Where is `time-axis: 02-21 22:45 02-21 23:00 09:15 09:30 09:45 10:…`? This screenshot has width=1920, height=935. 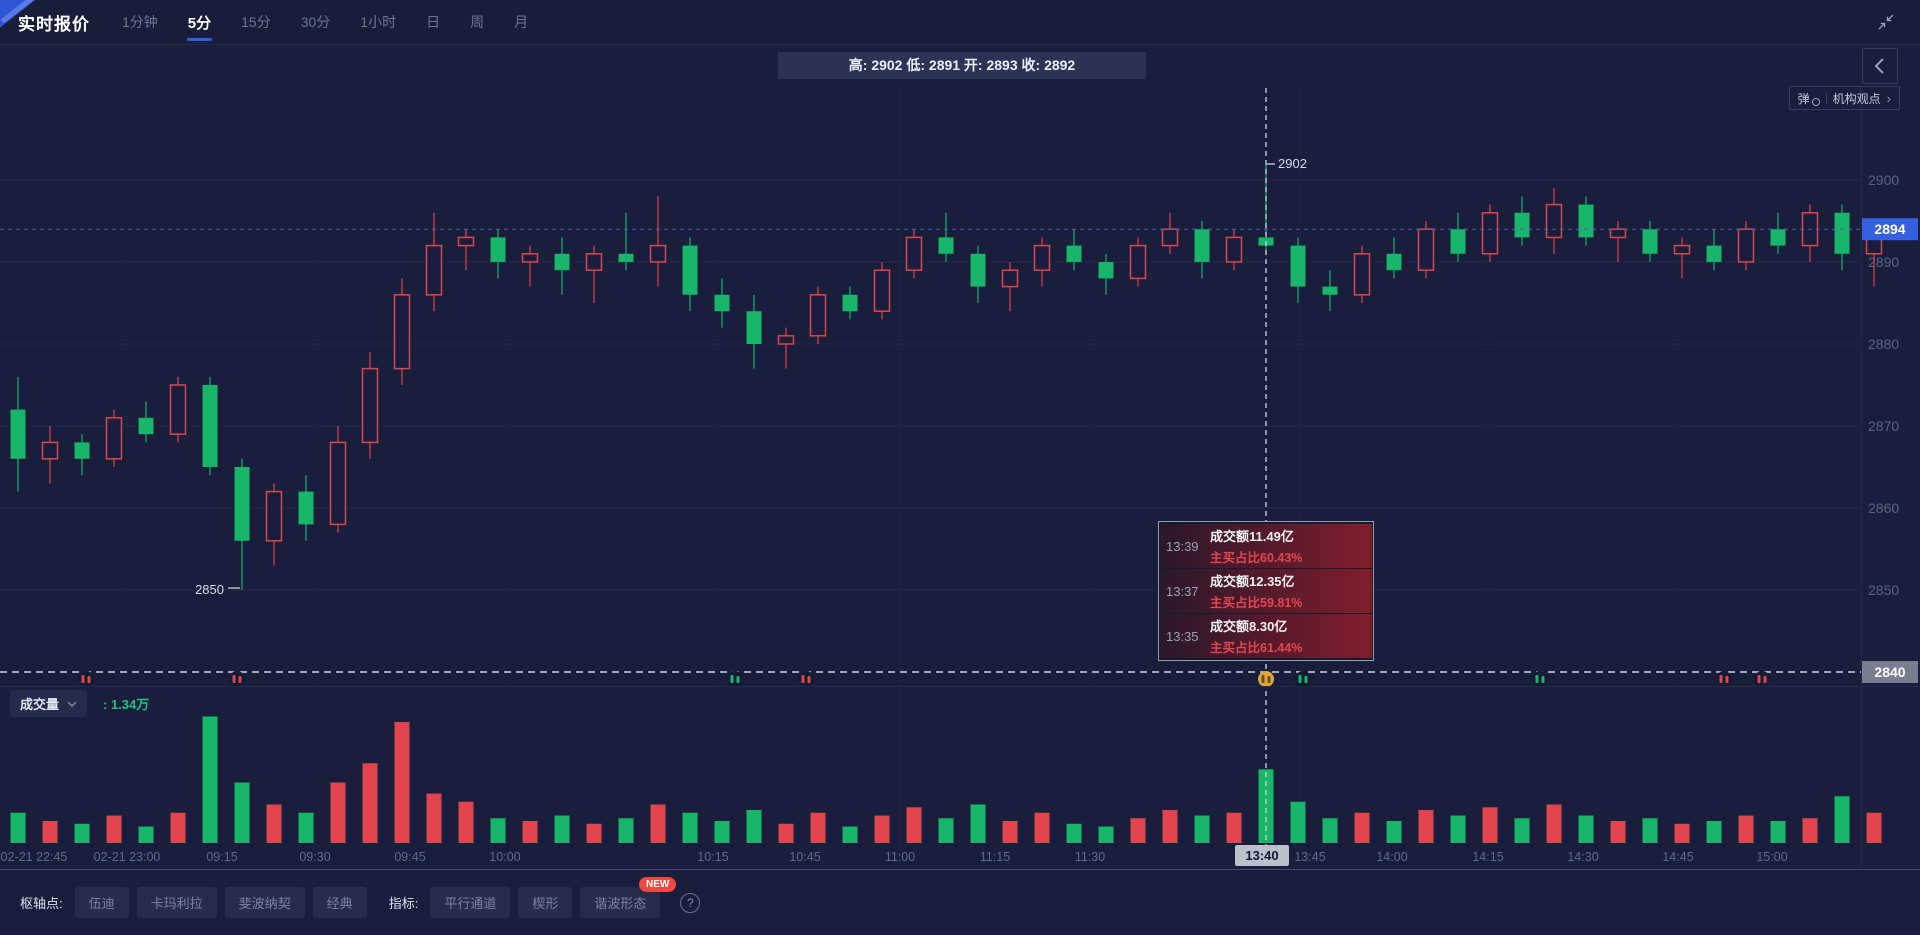
time-axis: 02-21 22:45 02-21 23:00 09:15 09:30 09:45 10:… is located at coordinates (894, 855).